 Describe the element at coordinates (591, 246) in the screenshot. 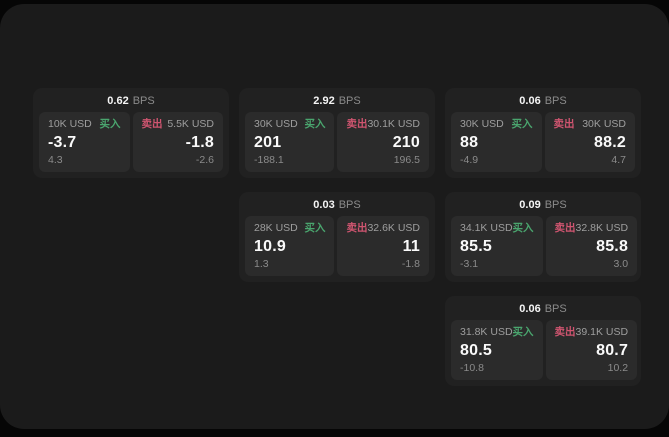

I see `sell-tile: 卖出 32.8K USD 85.8 3.0` at that location.